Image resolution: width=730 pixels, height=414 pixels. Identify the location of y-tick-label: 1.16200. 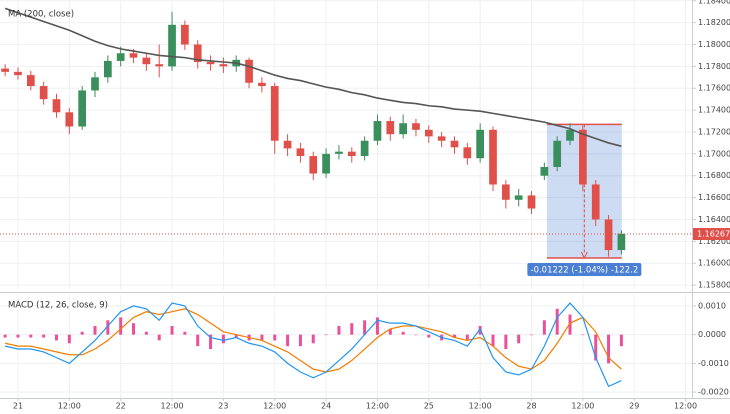
(714, 241).